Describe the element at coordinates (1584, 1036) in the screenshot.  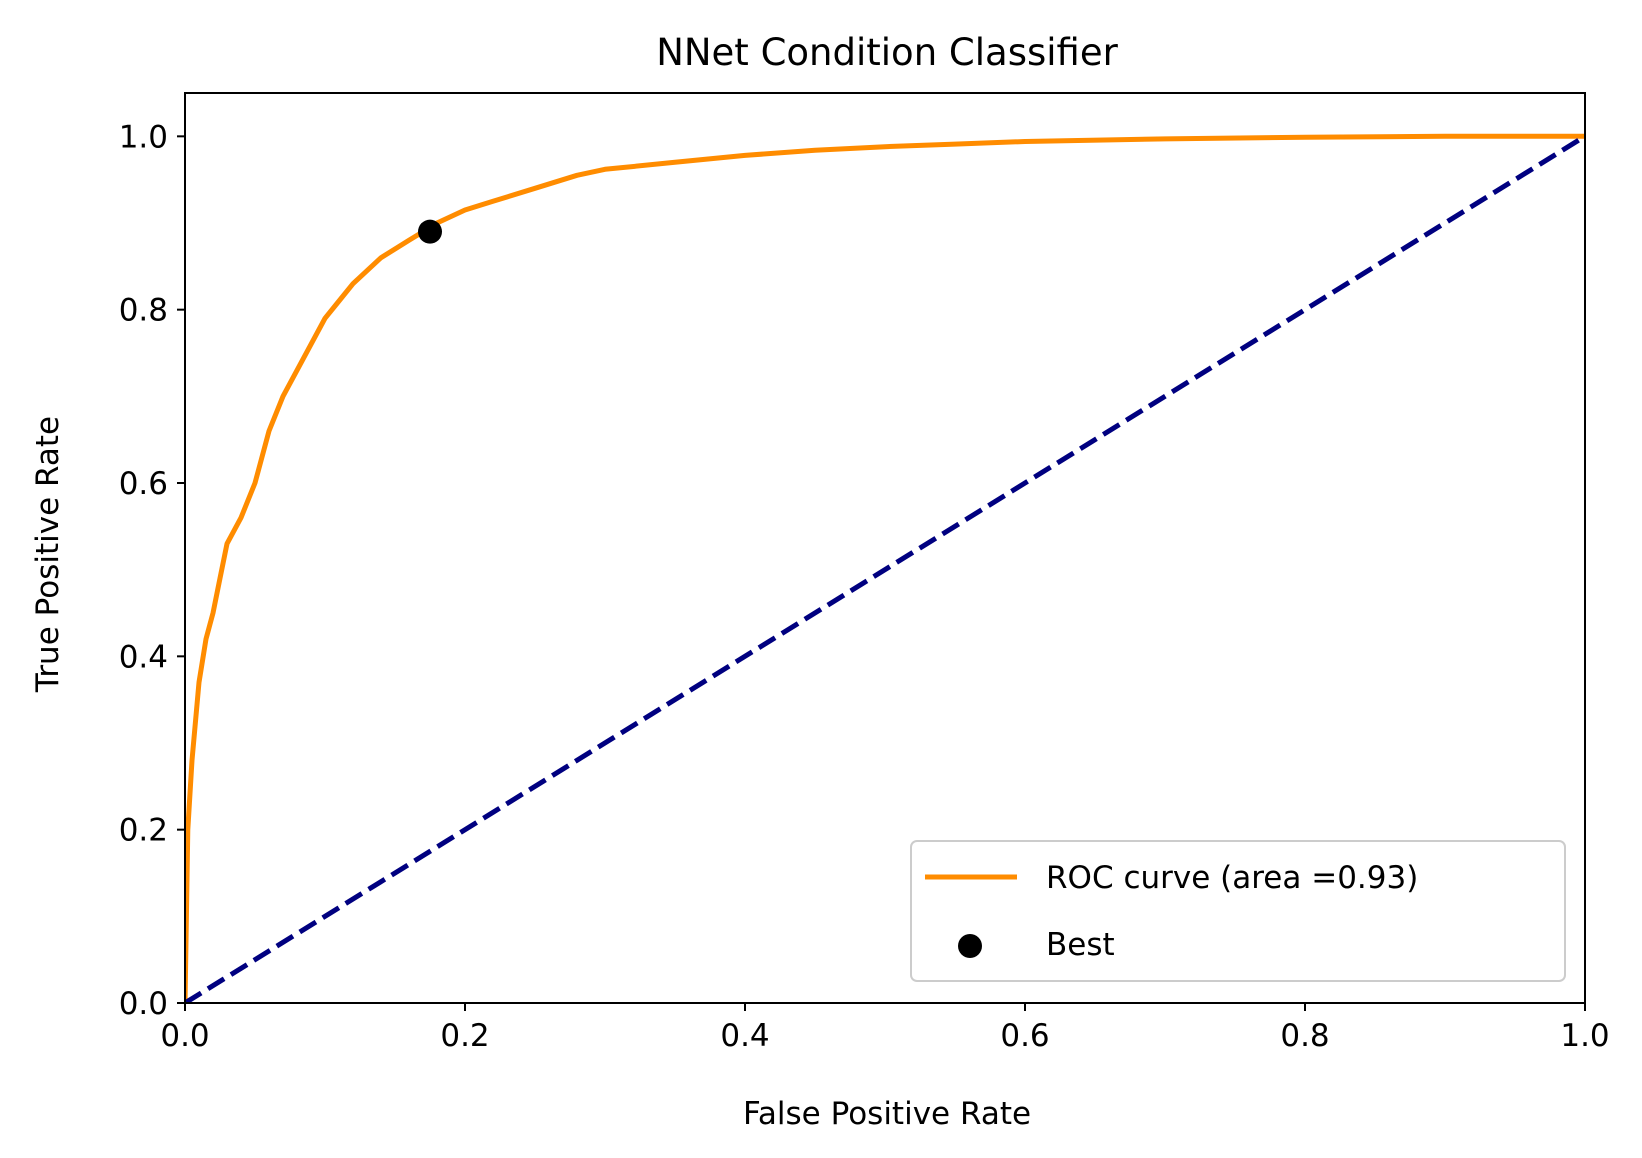
I see `x-tick-label: 1.0` at that location.